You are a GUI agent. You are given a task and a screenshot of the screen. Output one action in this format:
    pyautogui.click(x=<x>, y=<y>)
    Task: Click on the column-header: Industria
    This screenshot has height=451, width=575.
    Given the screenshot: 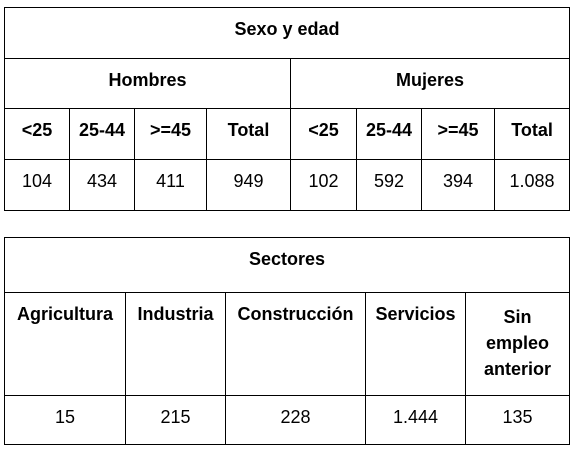 What is the action you would take?
    pyautogui.click(x=175, y=344)
    